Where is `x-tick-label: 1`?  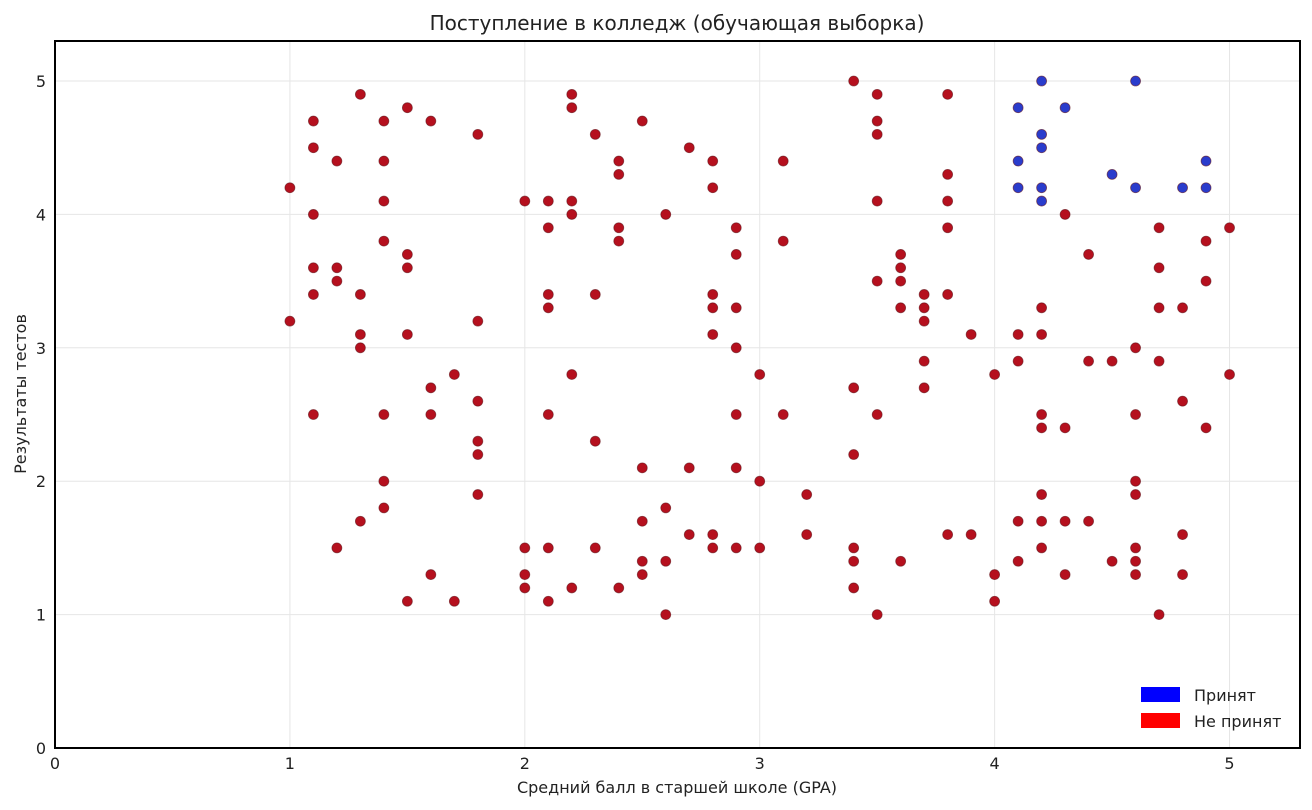
x-tick-label: 1 is located at coordinates (290, 763).